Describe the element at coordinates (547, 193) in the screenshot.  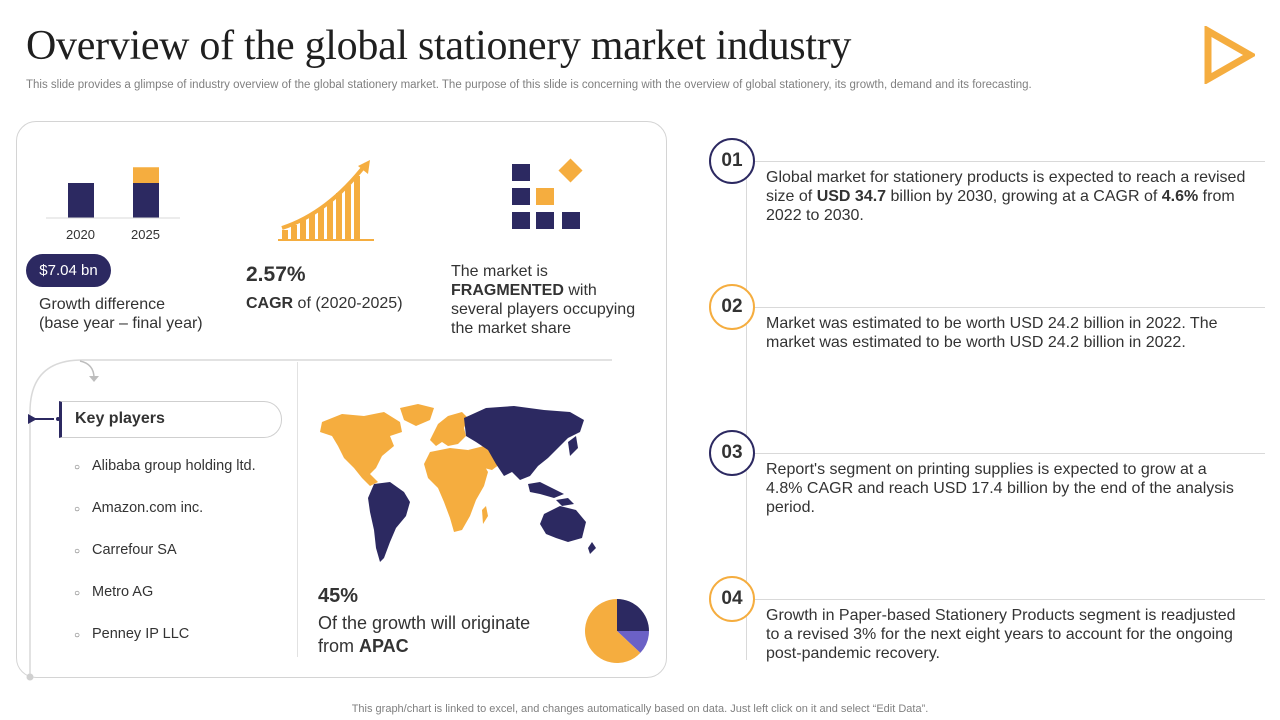
I see `fragmented-squares-icon` at that location.